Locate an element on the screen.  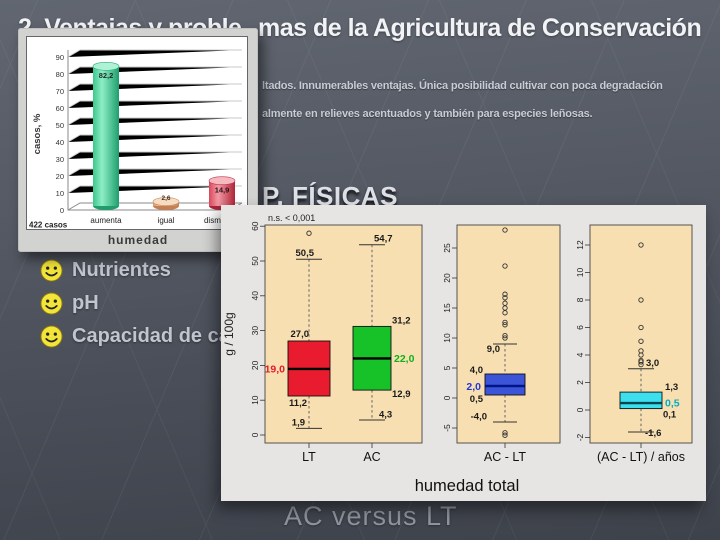
x-axis-categories: aumenta igual disminuye is located at coordinates (165, 220).